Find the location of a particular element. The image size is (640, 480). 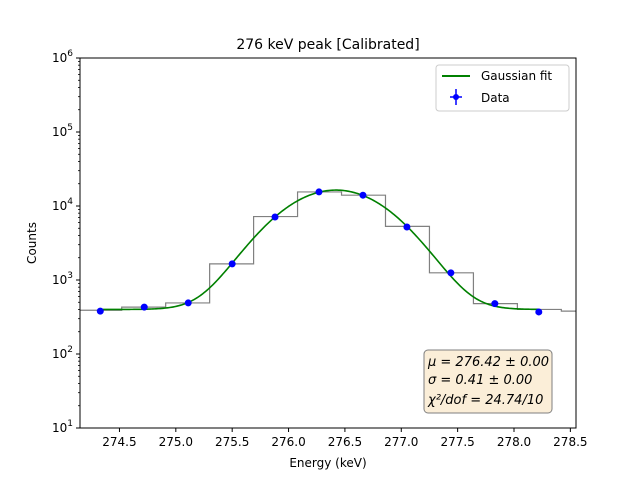

y-tick-label: 10⁵ is located at coordinates (62, 131).